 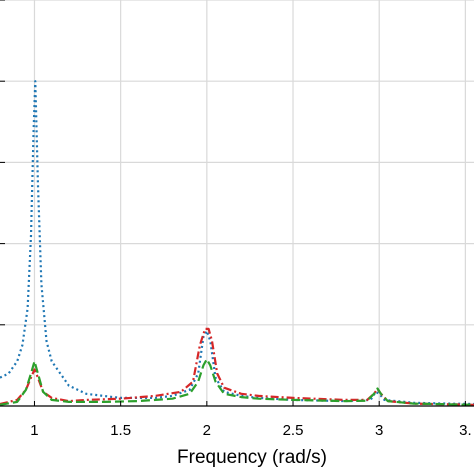 What do you see at coordinates (465, 430) in the screenshot?
I see `x-tick-label: 3.` at bounding box center [465, 430].